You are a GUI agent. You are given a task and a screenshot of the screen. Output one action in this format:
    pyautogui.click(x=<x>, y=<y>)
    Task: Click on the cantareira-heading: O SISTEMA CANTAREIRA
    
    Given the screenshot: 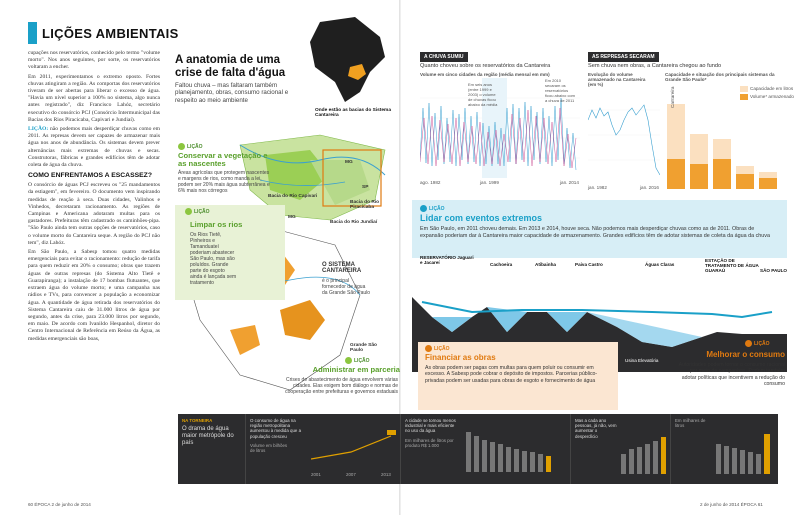 What is the action you would take?
    pyautogui.click(x=342, y=268)
    